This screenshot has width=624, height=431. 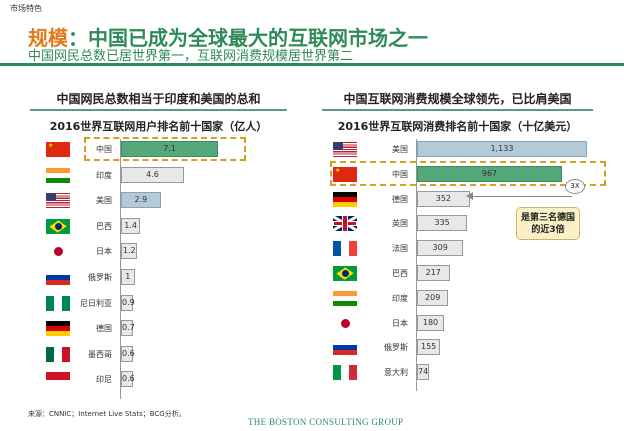 I want to click on page-subtitle: 中国网民总数已居世界第一，互联网消费规模居世界第二, so click(x=191, y=56).